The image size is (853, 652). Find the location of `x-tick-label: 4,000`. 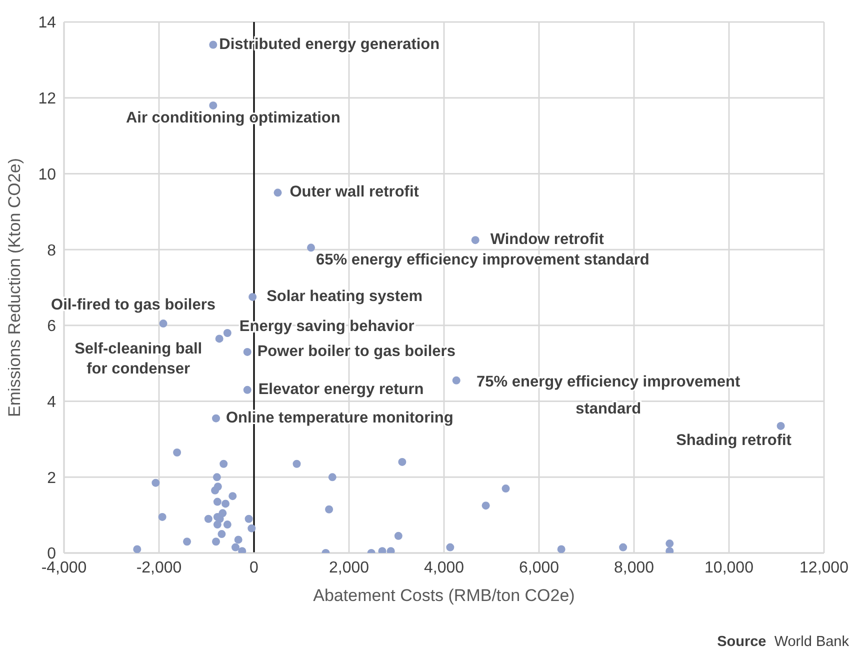

x-tick-label: 4,000 is located at coordinates (444, 567).